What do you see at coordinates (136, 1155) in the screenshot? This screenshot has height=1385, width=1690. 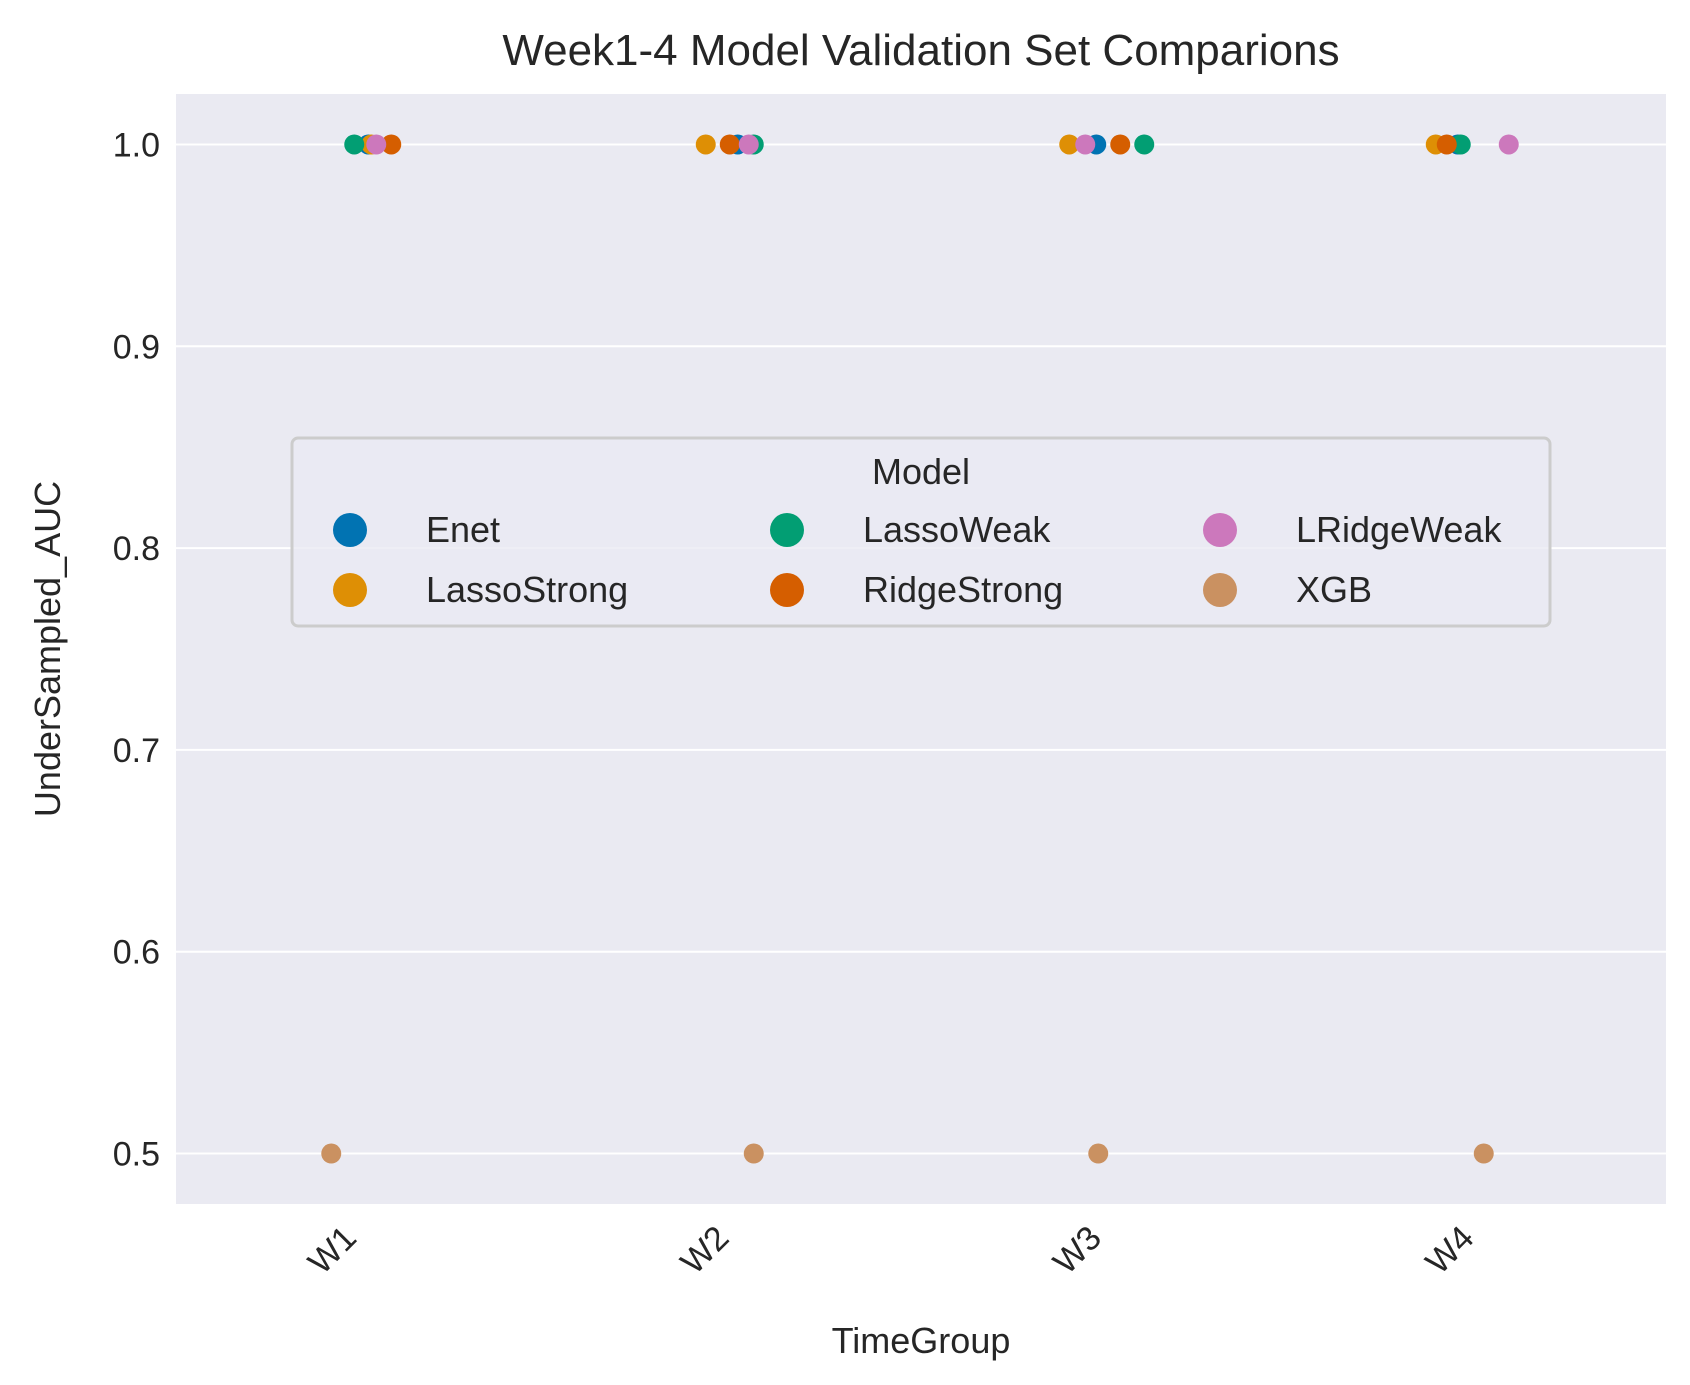 I see `y-tick-label: 0.5` at bounding box center [136, 1155].